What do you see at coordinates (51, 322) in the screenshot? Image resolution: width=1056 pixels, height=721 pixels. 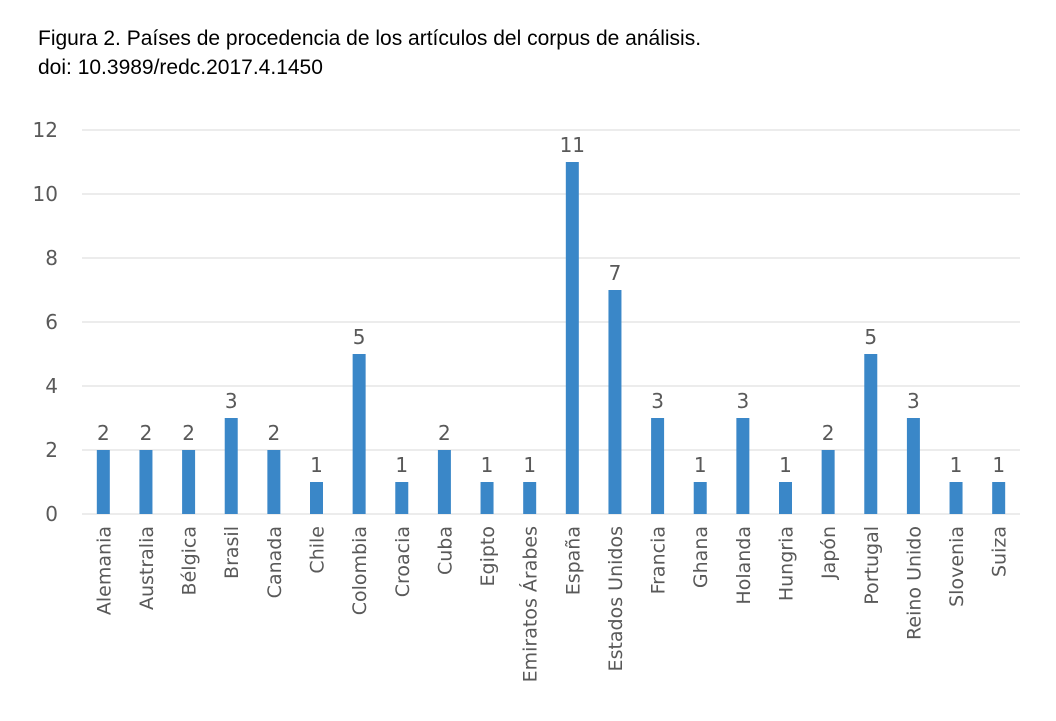 I see `y-tick-label: 6` at bounding box center [51, 322].